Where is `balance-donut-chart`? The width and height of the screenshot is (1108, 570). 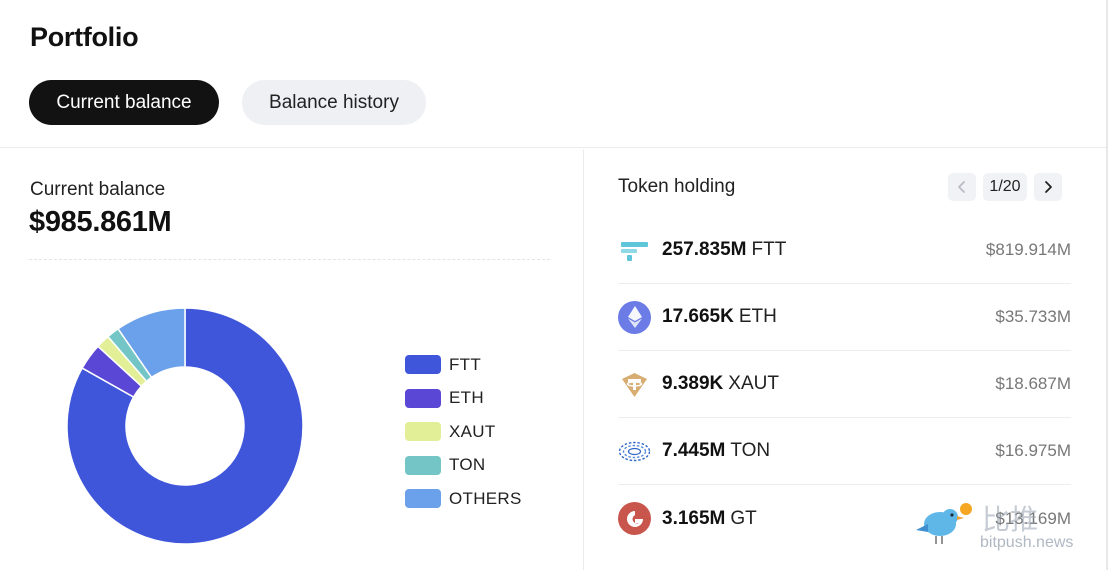 balance-donut-chart is located at coordinates (185, 426).